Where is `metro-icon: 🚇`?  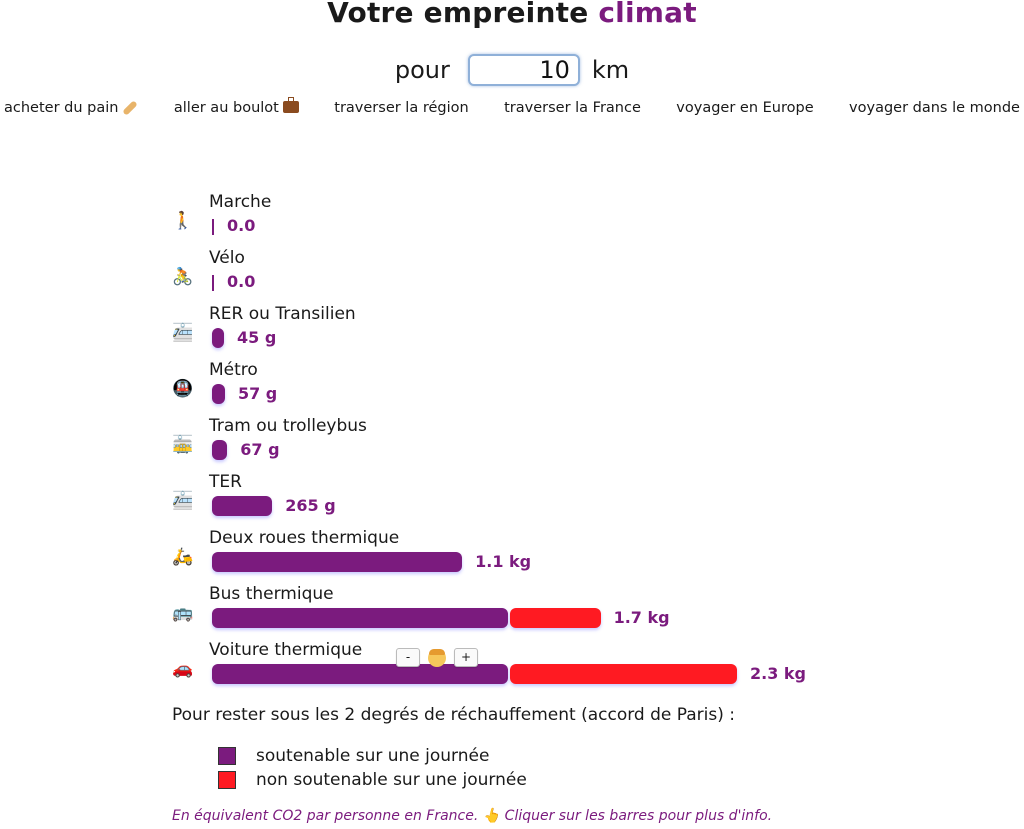 metro-icon: 🚇 is located at coordinates (183, 389).